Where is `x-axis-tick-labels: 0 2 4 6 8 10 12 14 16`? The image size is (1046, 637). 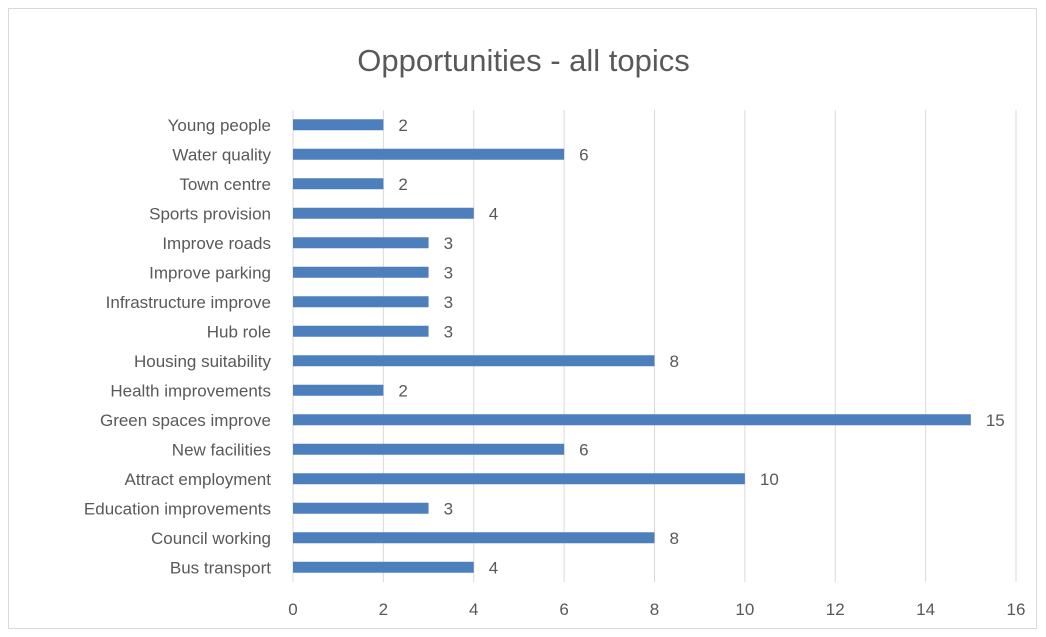 x-axis-tick-labels: 0 2 4 6 8 10 12 14 16 is located at coordinates (656, 609).